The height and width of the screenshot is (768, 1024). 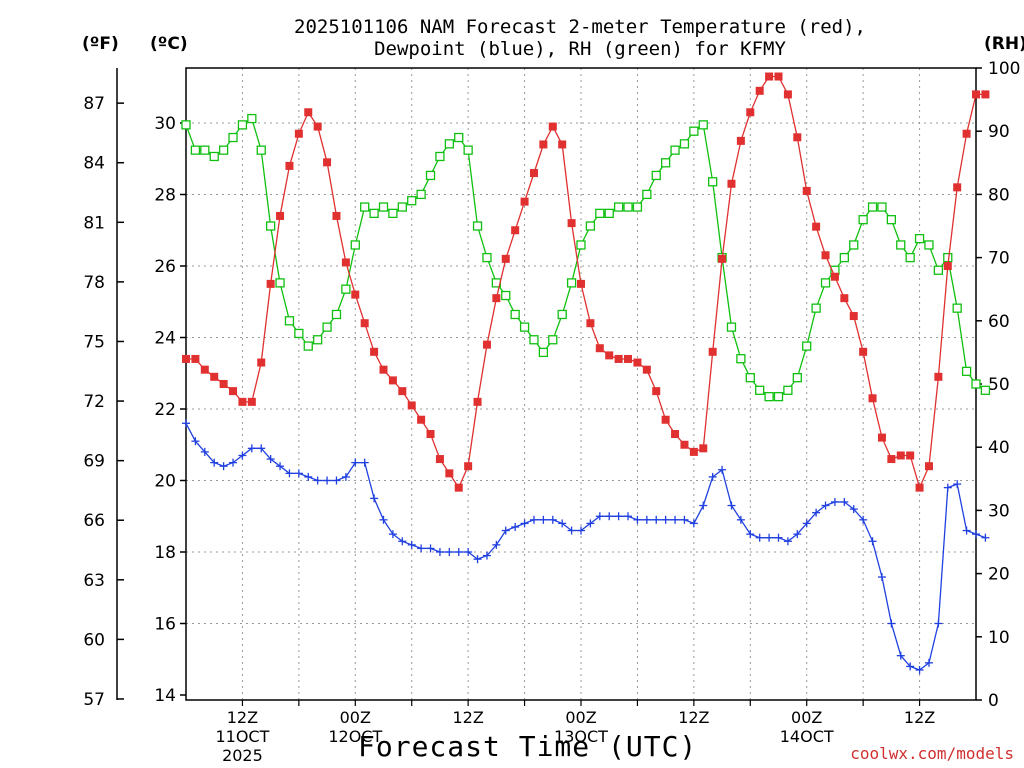 What do you see at coordinates (165, 553) in the screenshot?
I see `celsius-tick-label: 18` at bounding box center [165, 553].